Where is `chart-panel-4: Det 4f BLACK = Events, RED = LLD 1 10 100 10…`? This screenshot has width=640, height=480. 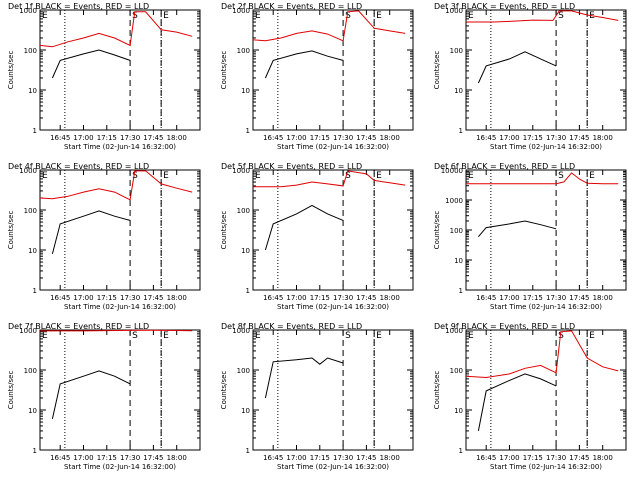 chart-panel-4: Det 4f BLACK = Events, RED = LLD 1 10 100 10… is located at coordinates (104, 236).